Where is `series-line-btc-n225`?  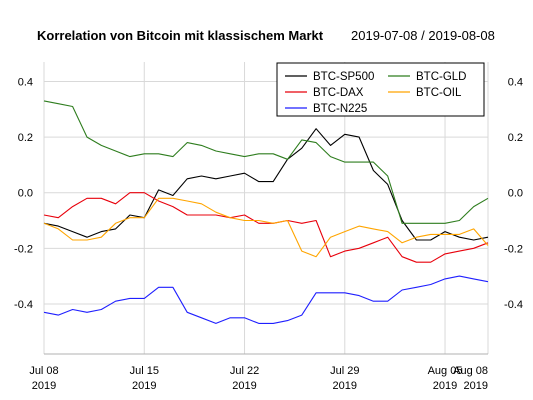
series-line-btc-n225 is located at coordinates (266, 299).